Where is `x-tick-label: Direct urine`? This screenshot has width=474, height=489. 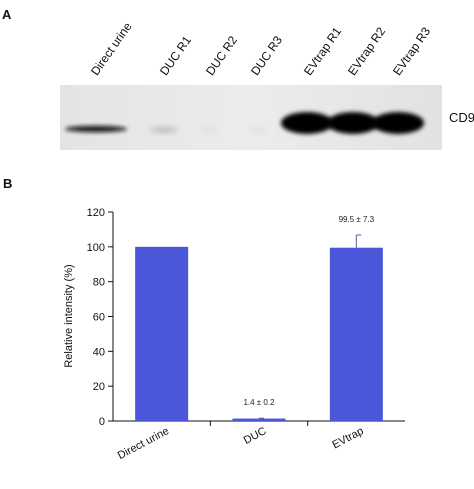
x-tick-label: Direct urine is located at coordinates (143, 443).